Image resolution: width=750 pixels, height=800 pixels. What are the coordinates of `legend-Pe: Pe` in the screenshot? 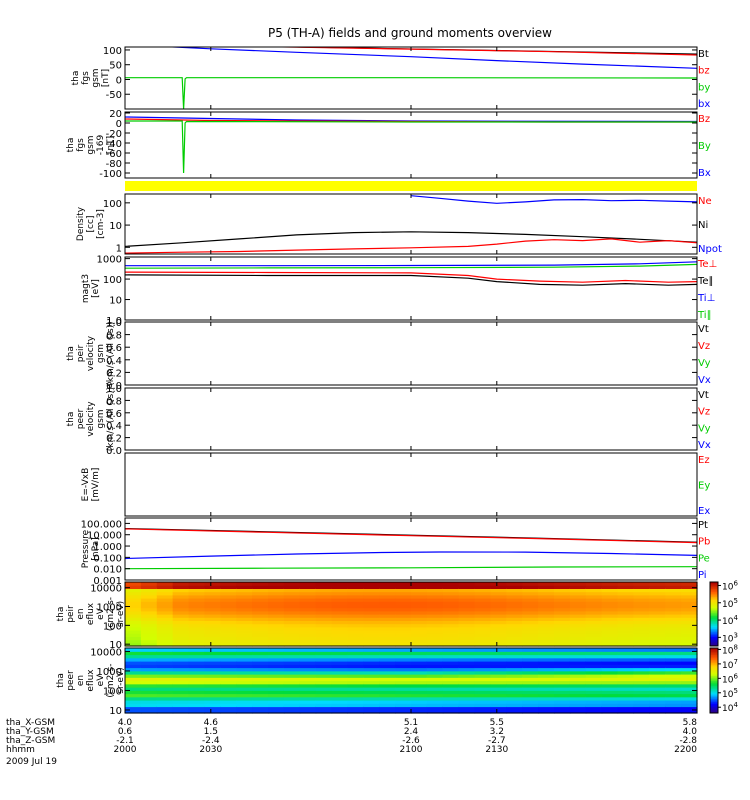 It's located at (704, 558).